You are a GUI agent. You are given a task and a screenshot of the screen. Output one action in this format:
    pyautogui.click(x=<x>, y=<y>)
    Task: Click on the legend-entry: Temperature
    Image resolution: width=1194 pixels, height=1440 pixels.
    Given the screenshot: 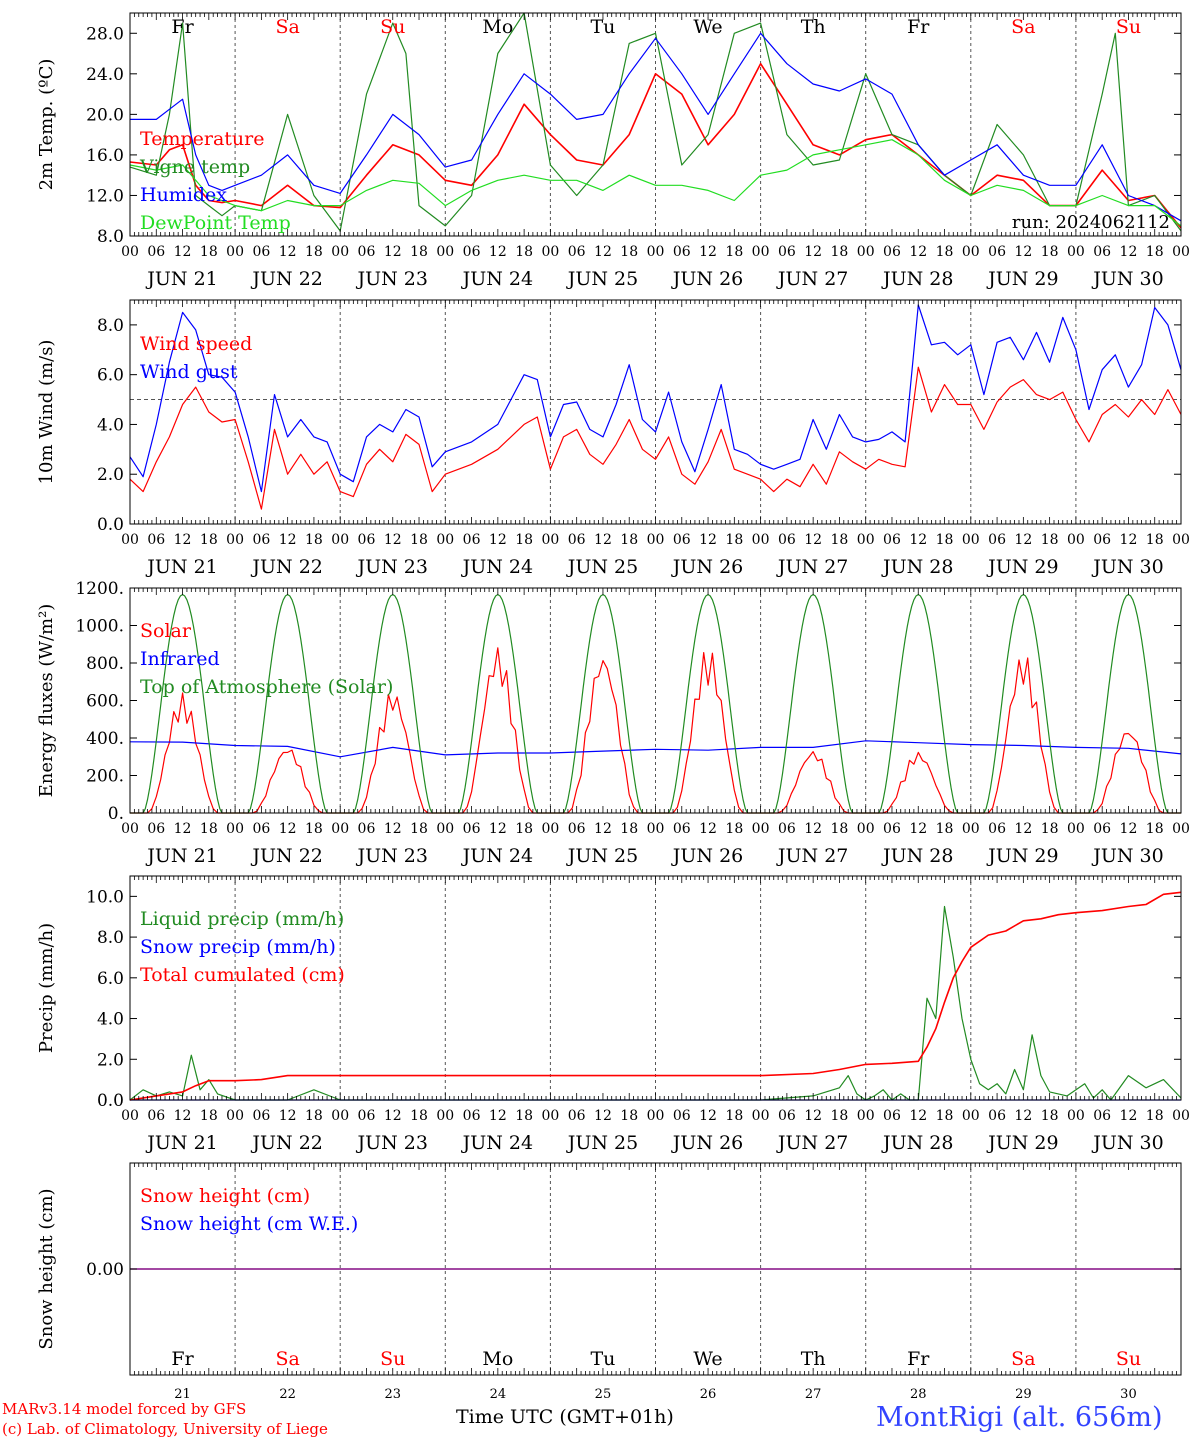 What is the action you would take?
    pyautogui.click(x=202, y=139)
    